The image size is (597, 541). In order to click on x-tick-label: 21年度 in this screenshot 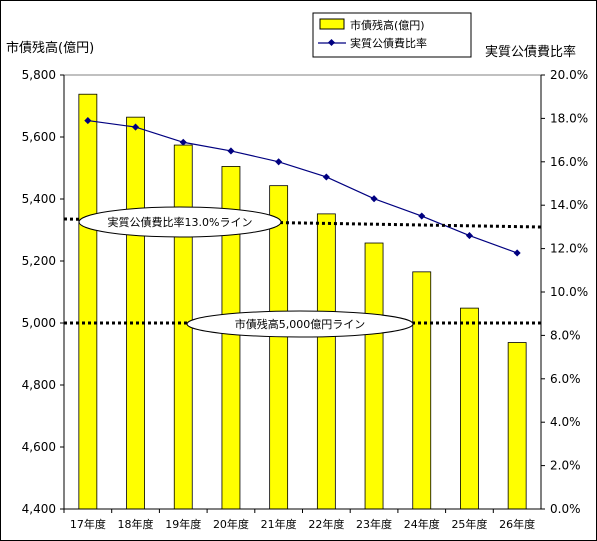, I will do `click(279, 524)`.